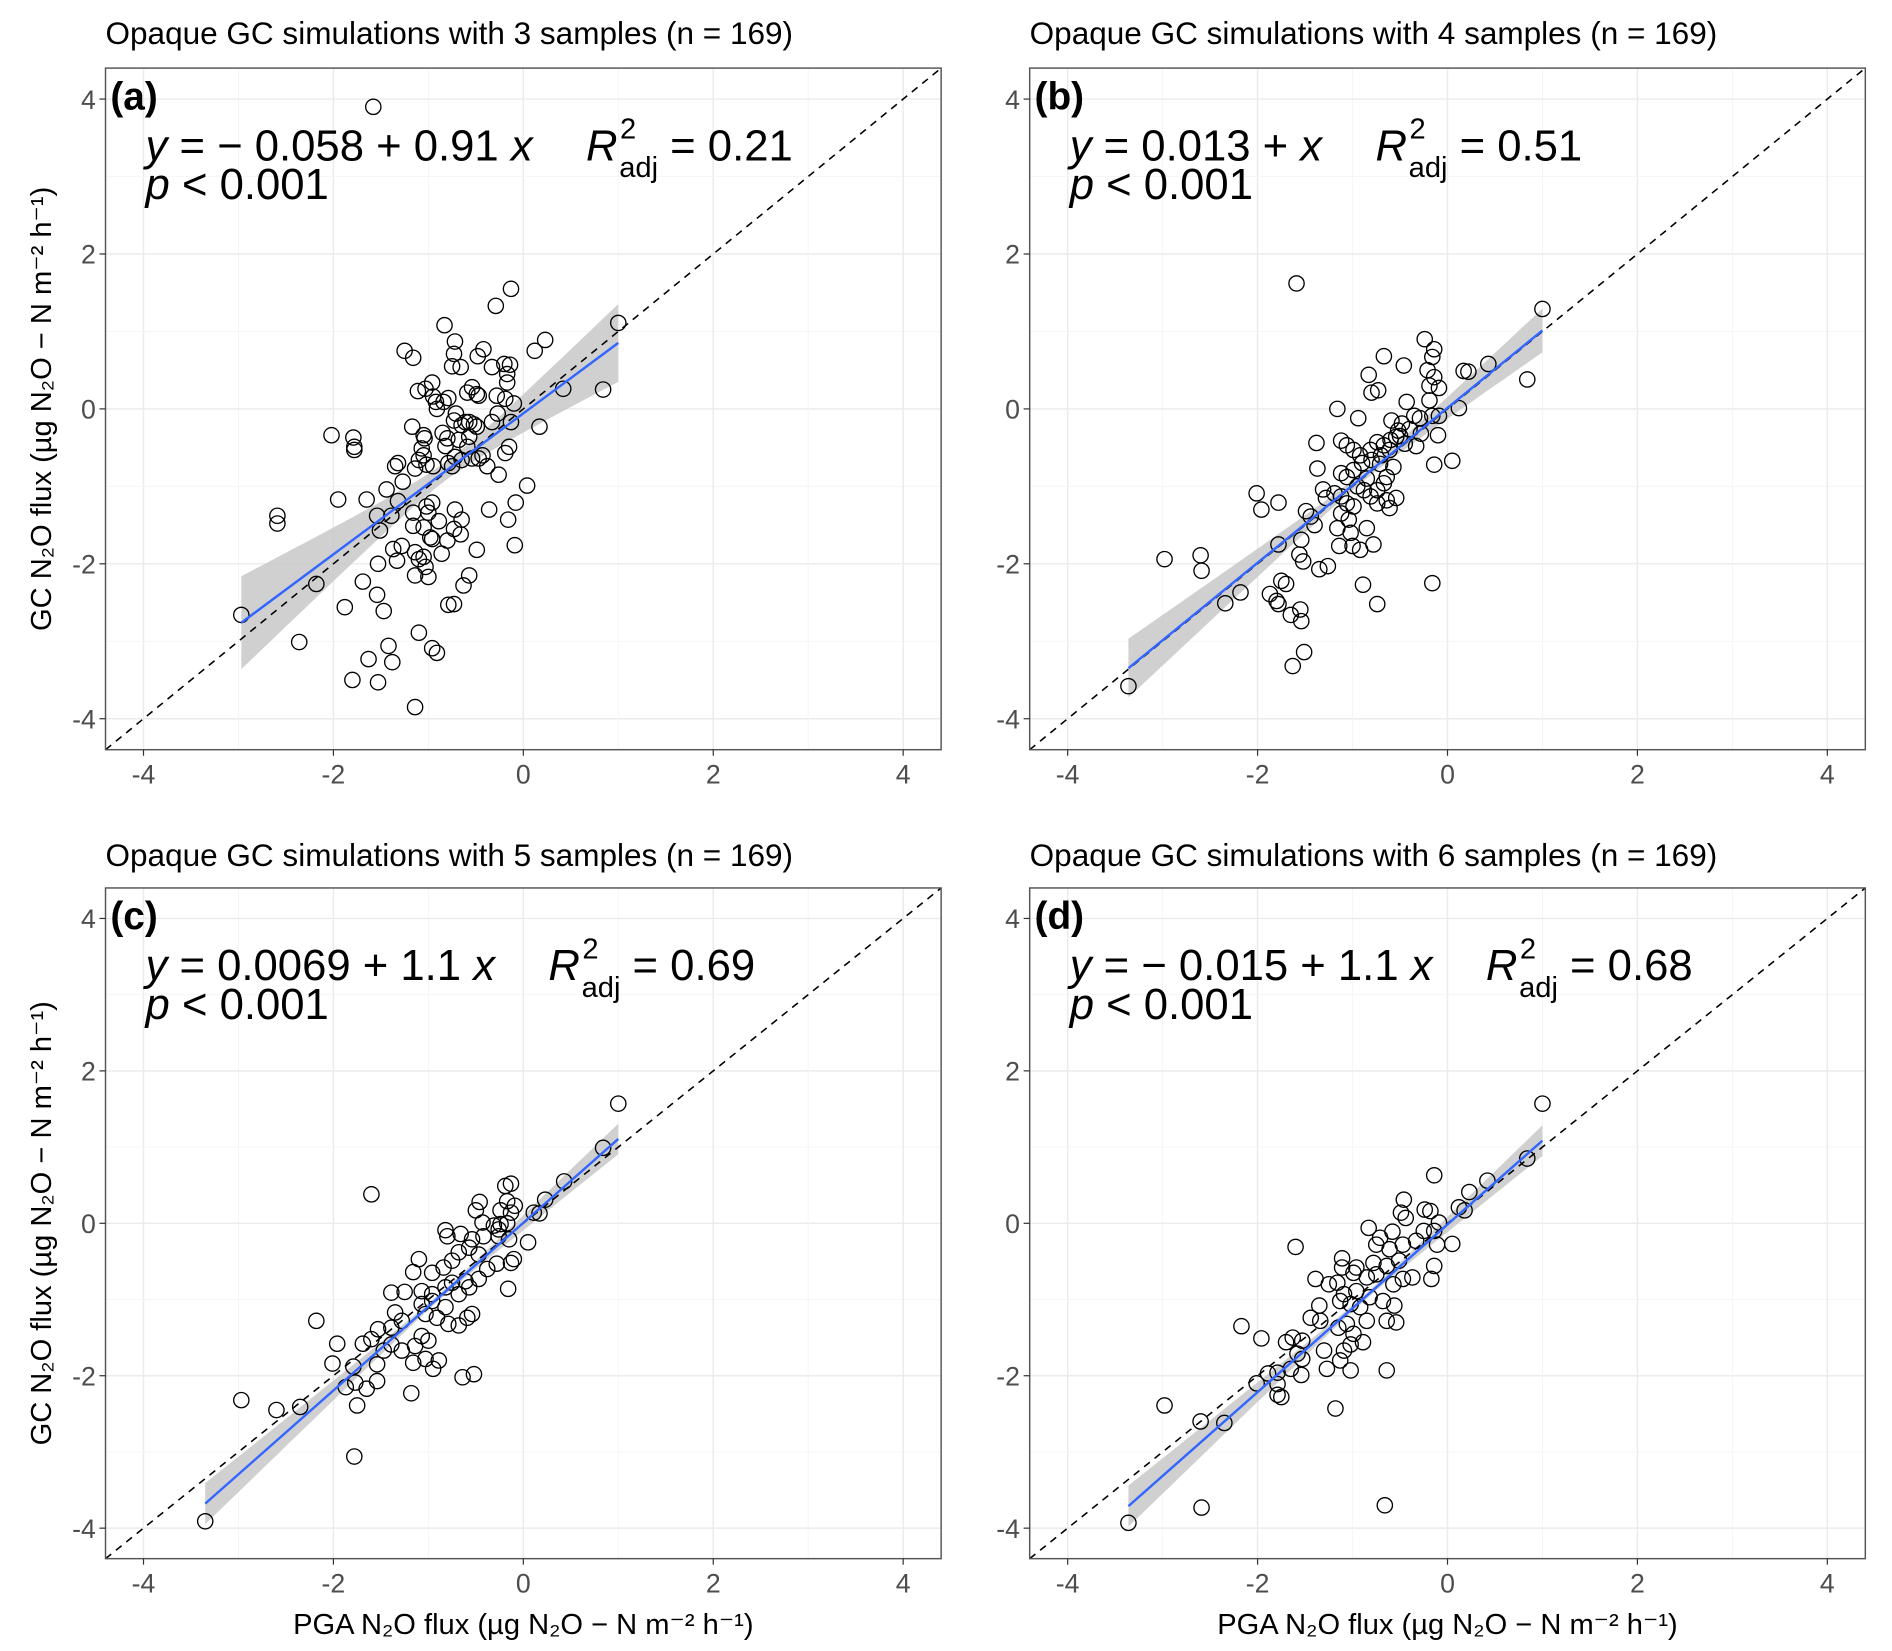 The image size is (1892, 1651). Describe the element at coordinates (523, 1625) in the screenshot. I see `x-axis-label: PGA N₂O flux (µg N₂O − N m⁻² h⁻¹)` at that location.